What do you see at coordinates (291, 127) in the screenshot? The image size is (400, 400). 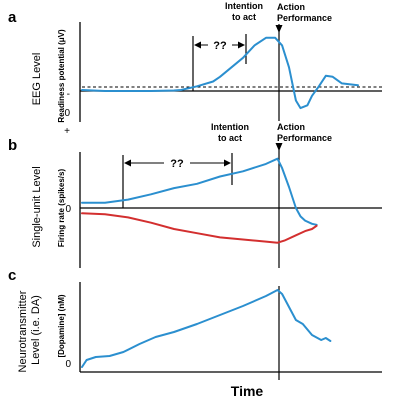 I see `panel-b-action-line-1: Action` at bounding box center [291, 127].